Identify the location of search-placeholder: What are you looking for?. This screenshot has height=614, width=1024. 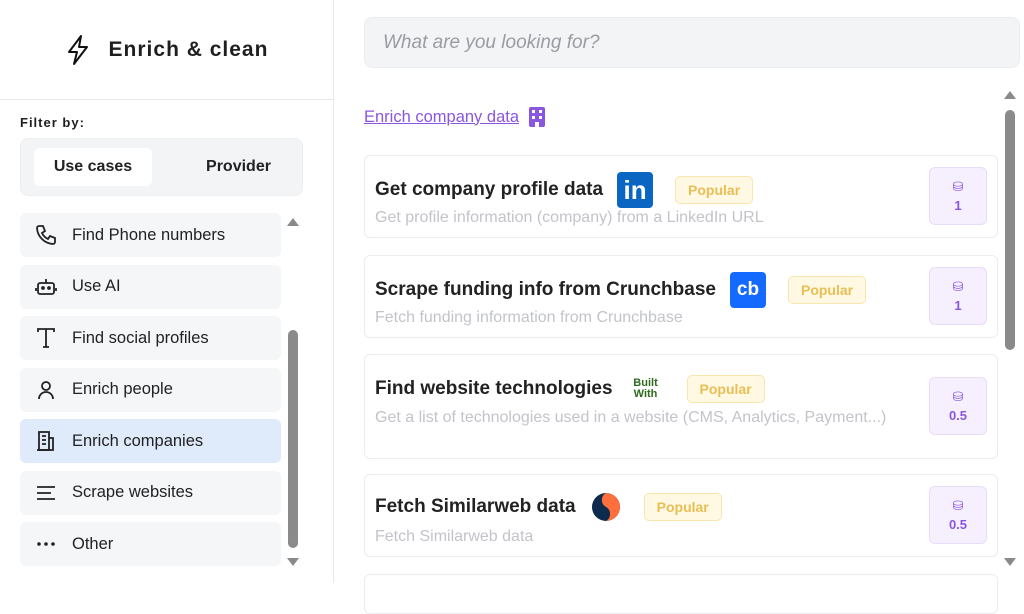
(491, 42).